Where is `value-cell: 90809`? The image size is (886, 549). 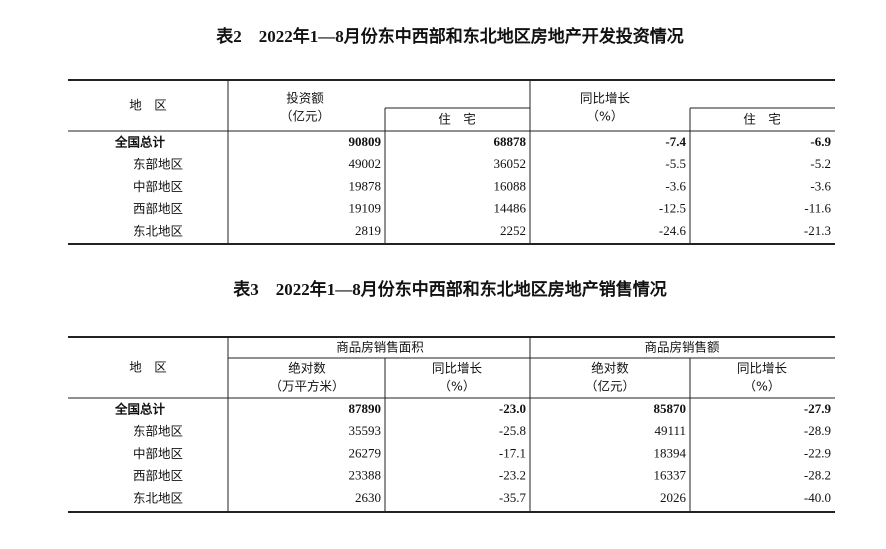
value-cell: 90809 is located at coordinates (365, 141).